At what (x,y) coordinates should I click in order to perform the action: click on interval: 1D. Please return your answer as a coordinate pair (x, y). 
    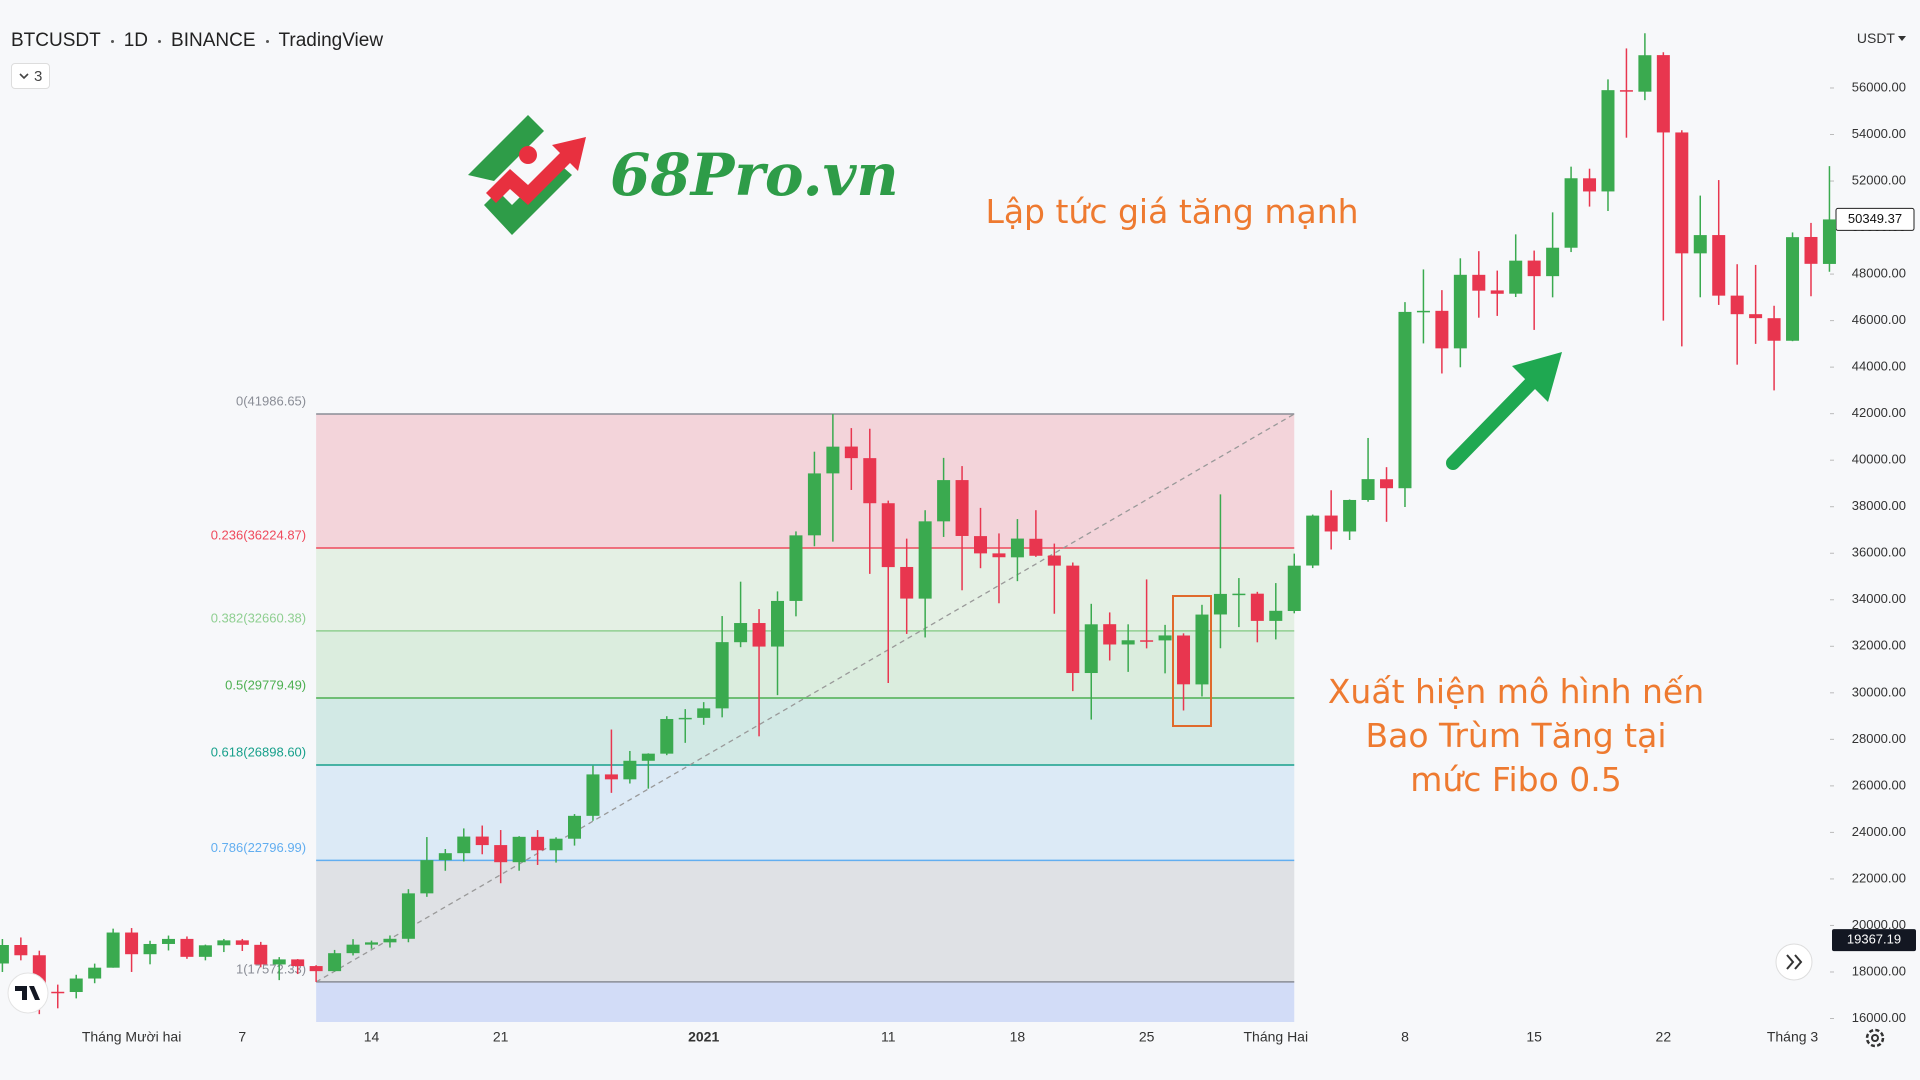
    Looking at the image, I should click on (136, 40).